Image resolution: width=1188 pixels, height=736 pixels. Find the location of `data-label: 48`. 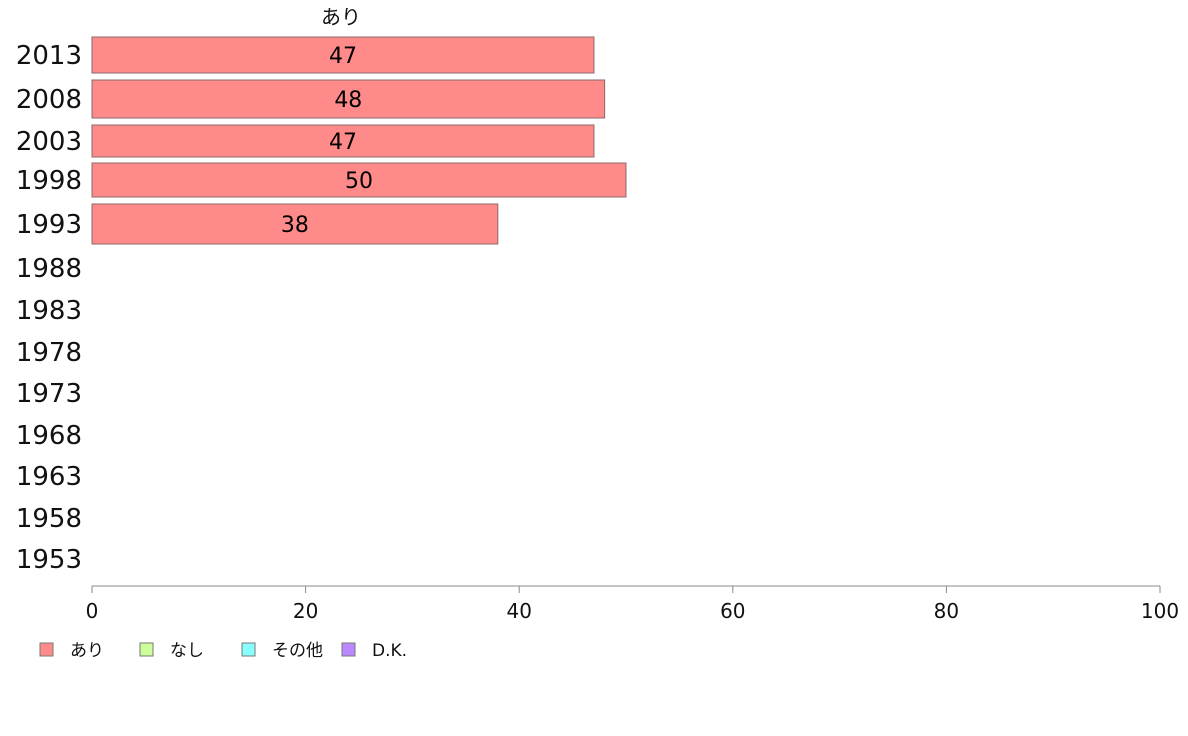

data-label: 48 is located at coordinates (348, 100).